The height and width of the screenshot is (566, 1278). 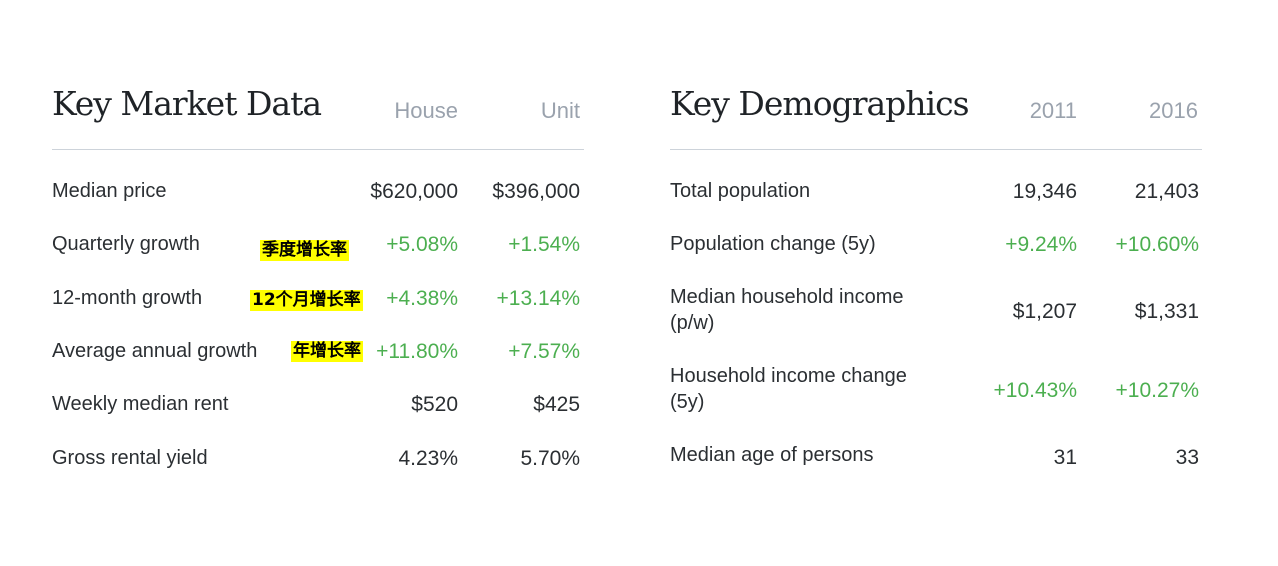 What do you see at coordinates (1173, 110) in the screenshot?
I see `year-2016-column-header: 2016` at bounding box center [1173, 110].